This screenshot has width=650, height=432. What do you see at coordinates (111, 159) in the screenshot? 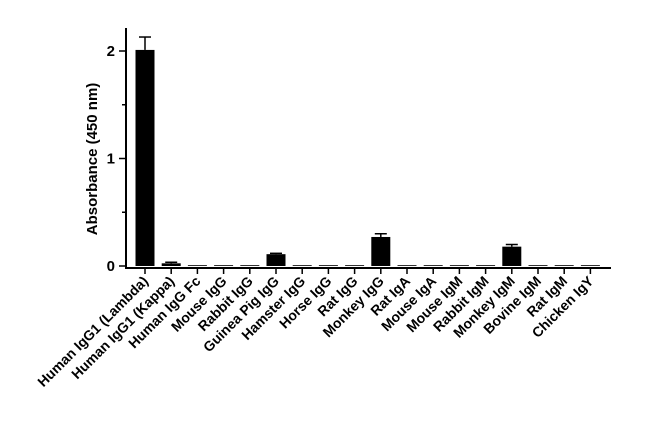
I see `y-tick-label: 1` at bounding box center [111, 159].